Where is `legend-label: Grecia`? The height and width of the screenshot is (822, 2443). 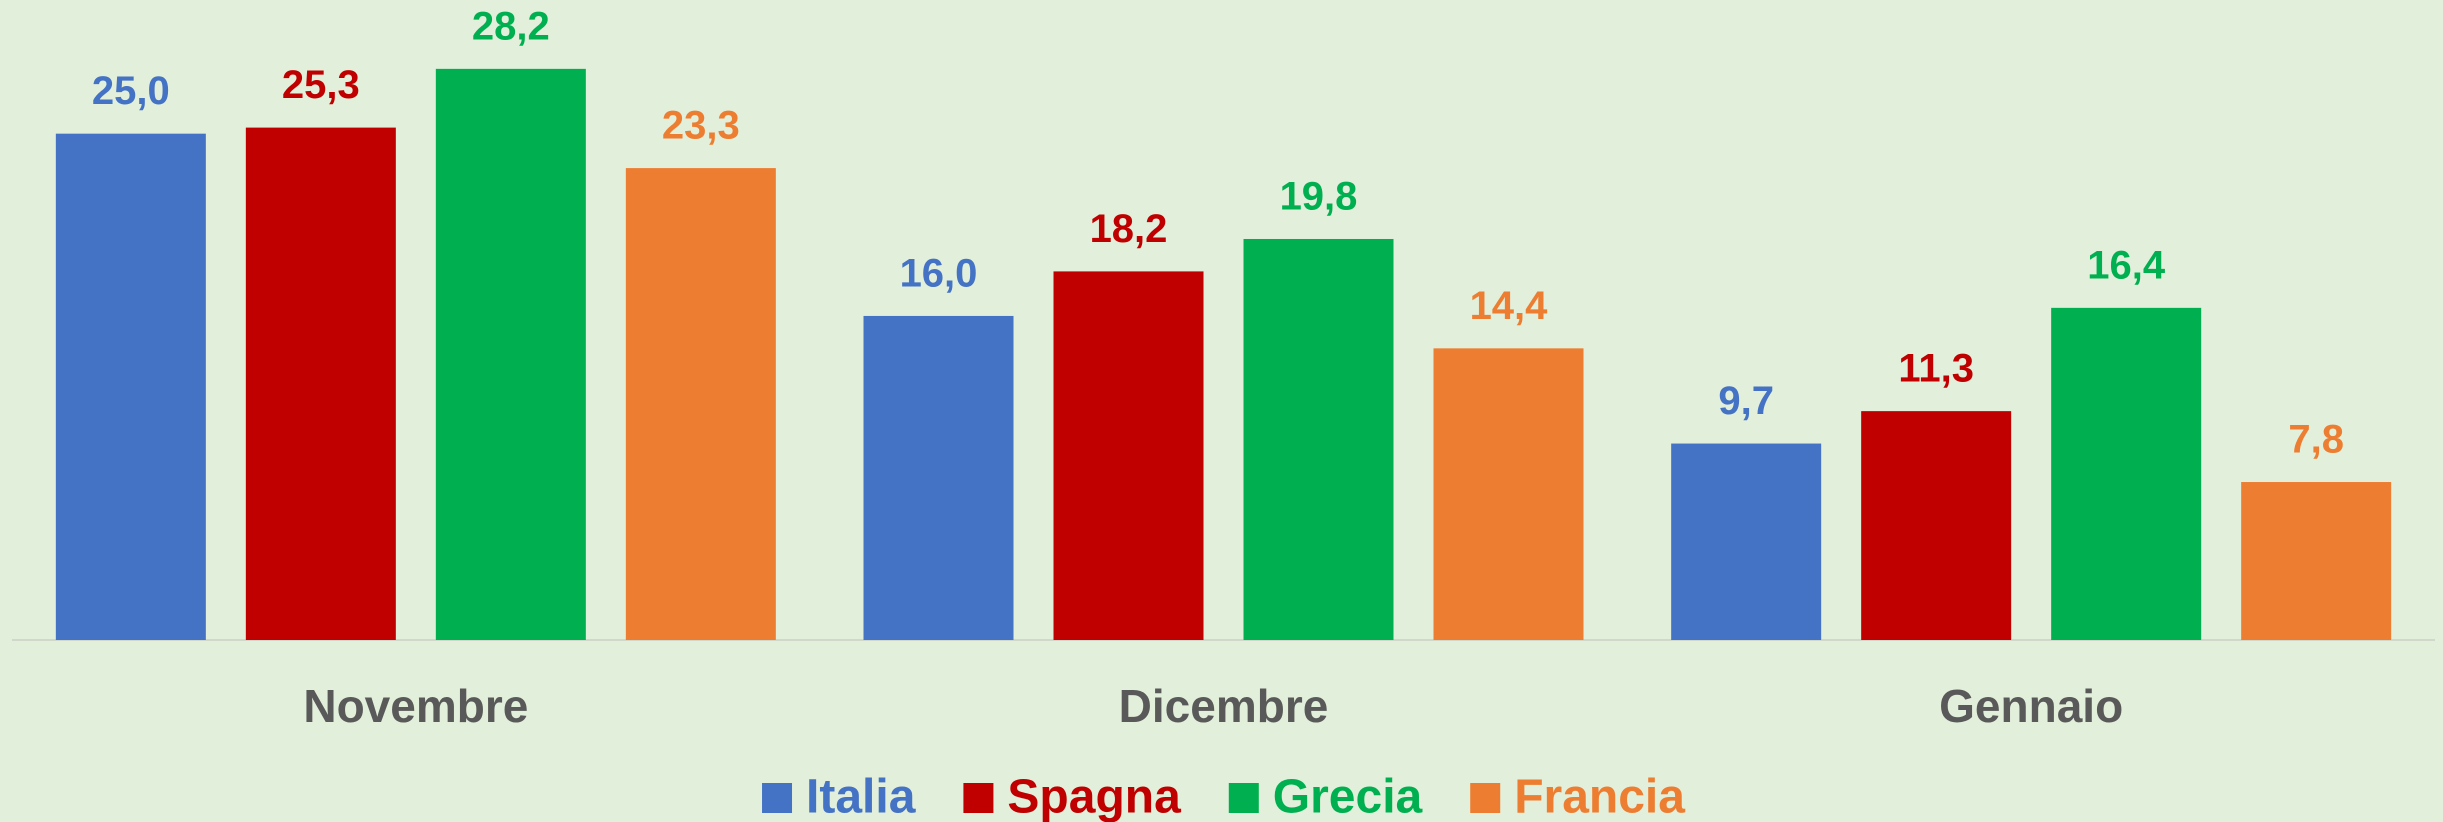
legend-label: Grecia is located at coordinates (1348, 796).